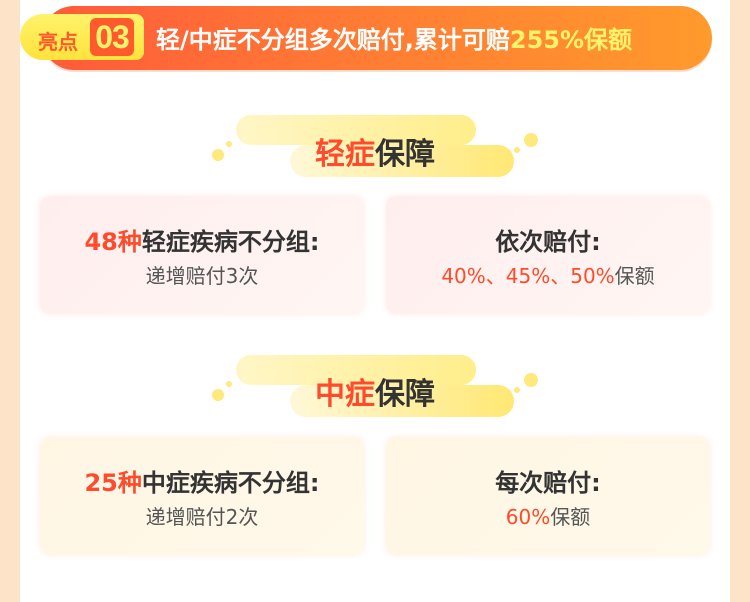 The height and width of the screenshot is (602, 750). I want to click on section-title: 轻症保障, so click(375, 151).